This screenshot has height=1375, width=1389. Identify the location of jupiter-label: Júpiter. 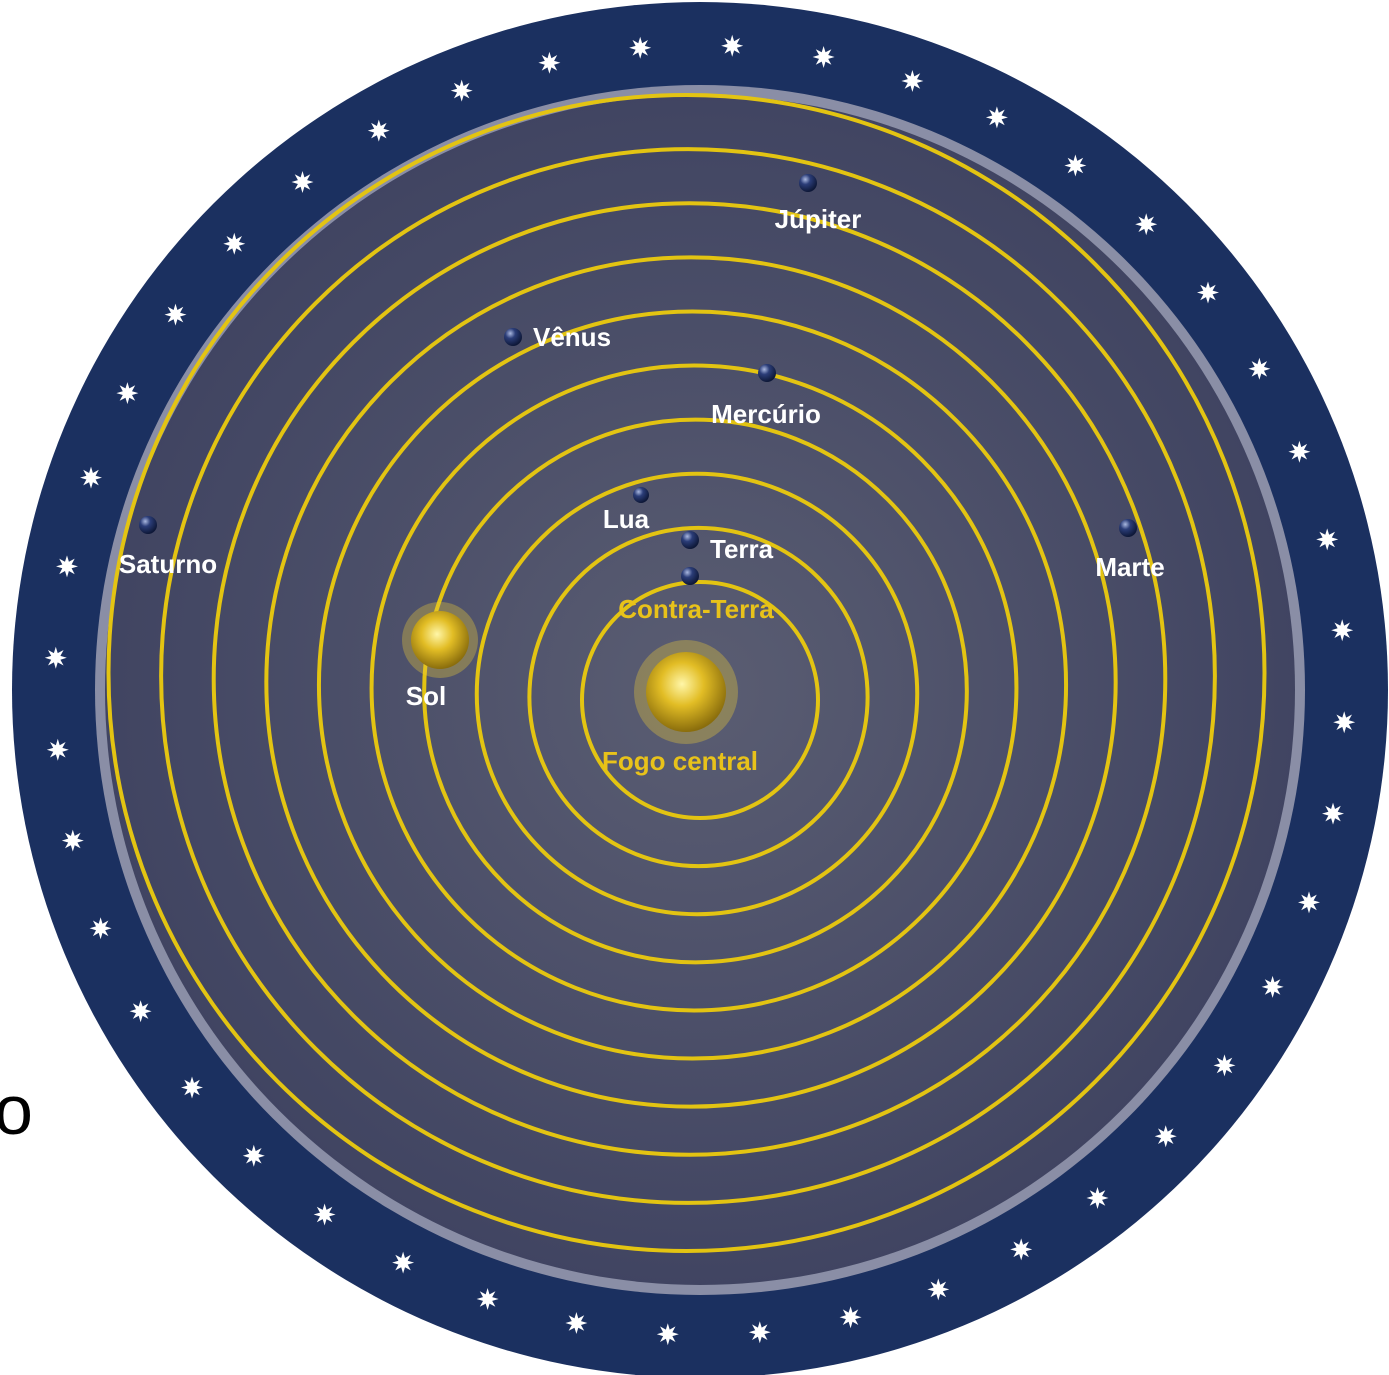
(818, 219).